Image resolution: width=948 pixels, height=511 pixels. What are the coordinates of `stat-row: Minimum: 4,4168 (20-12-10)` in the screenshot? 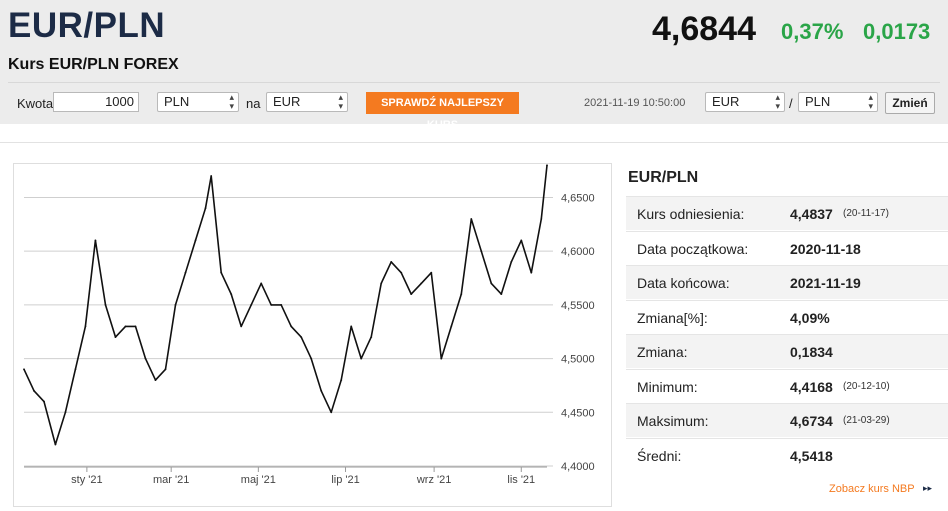 It's located at (787, 385).